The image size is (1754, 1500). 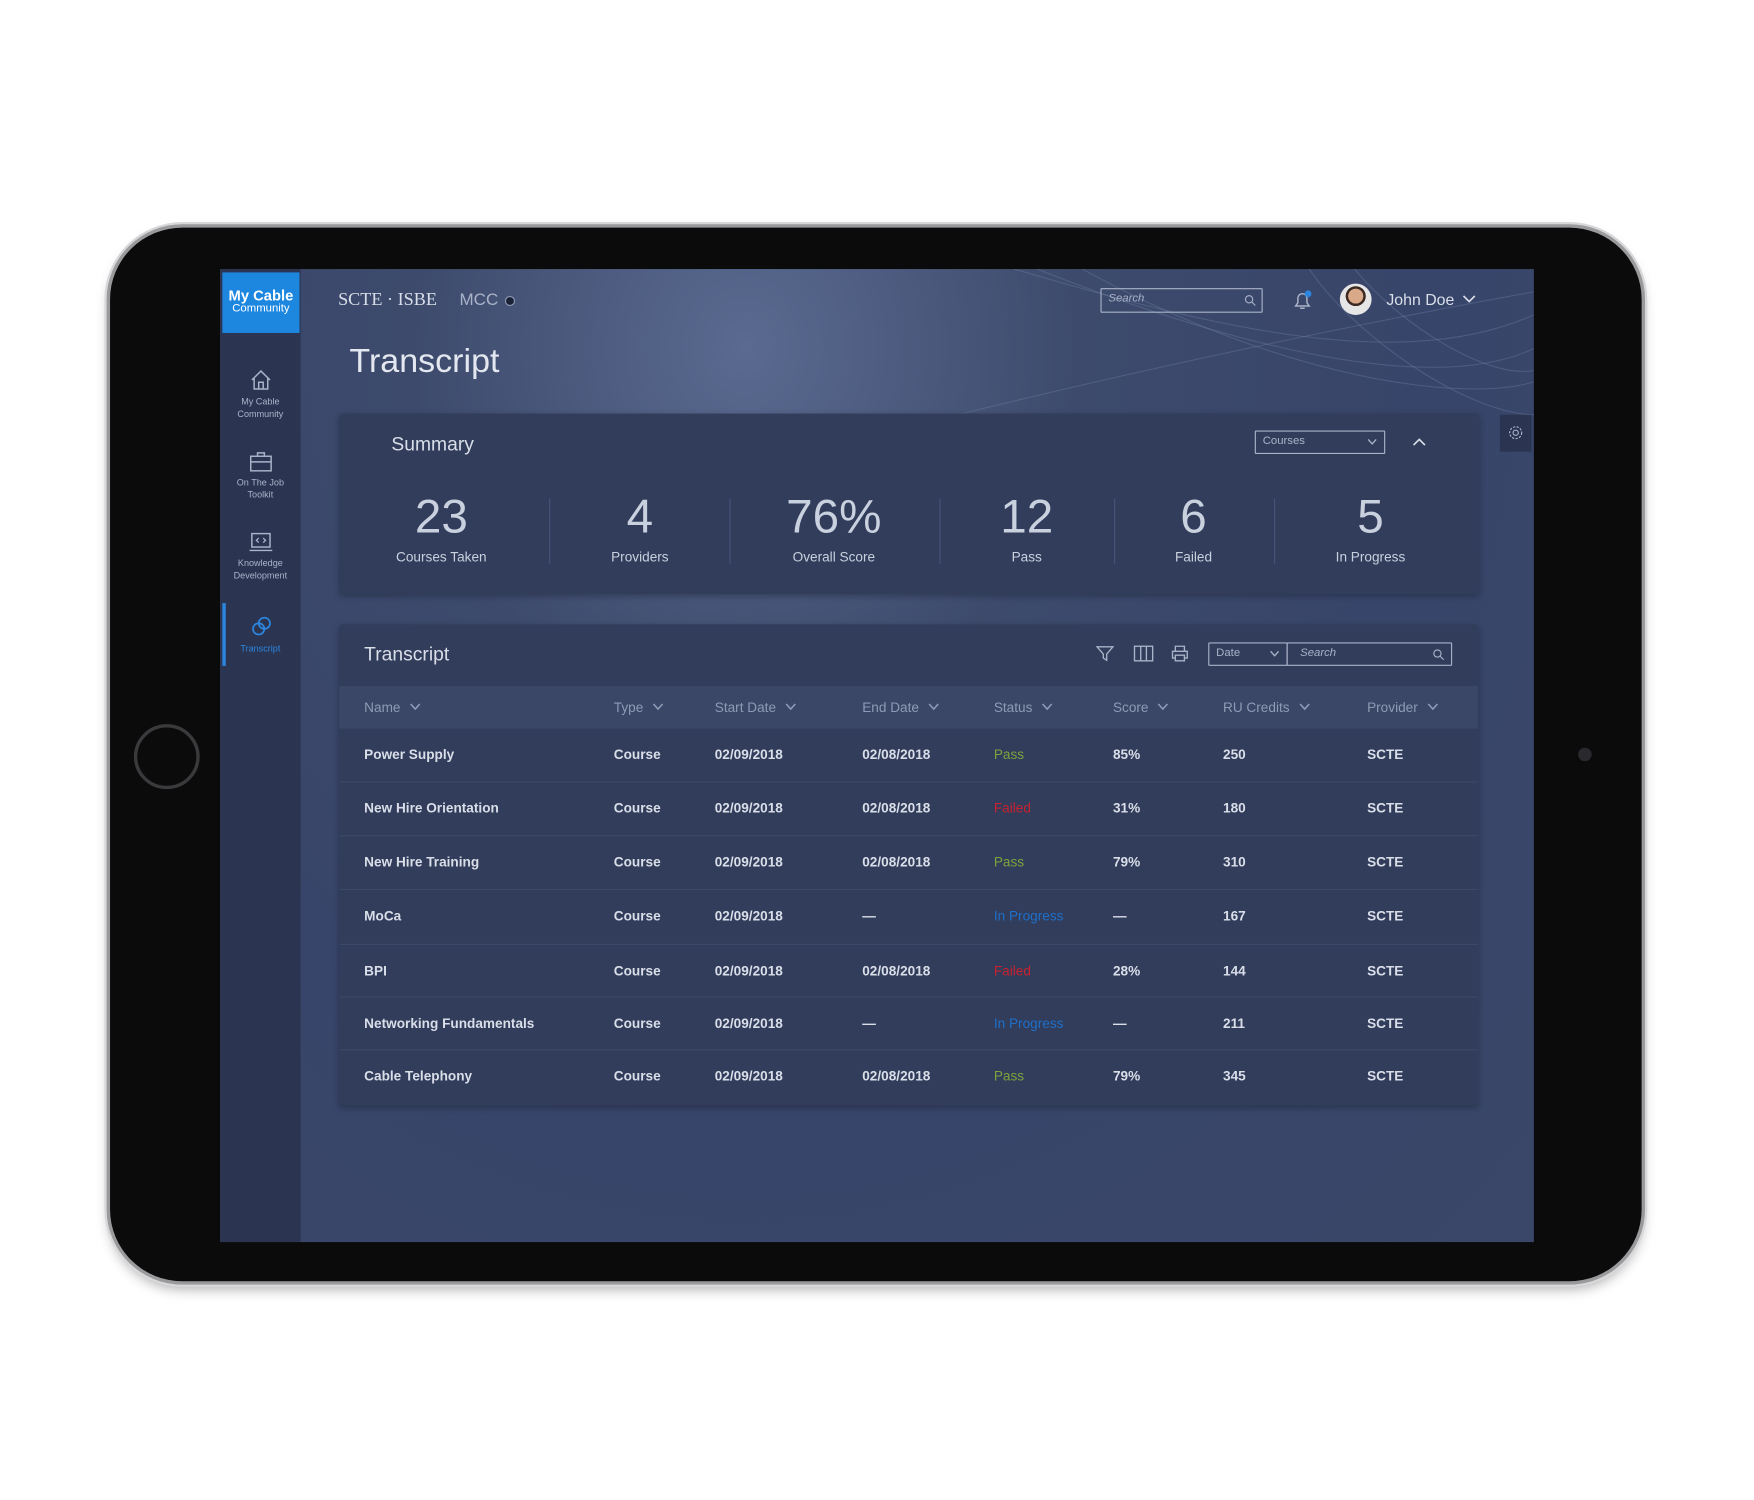 I want to click on column-header: Provider, so click(x=1402, y=707).